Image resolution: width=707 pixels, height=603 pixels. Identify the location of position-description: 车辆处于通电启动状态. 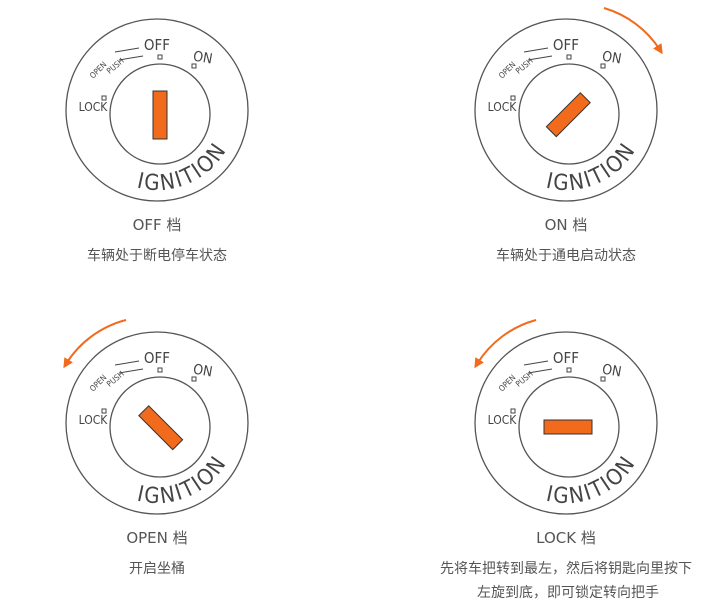
(566, 255).